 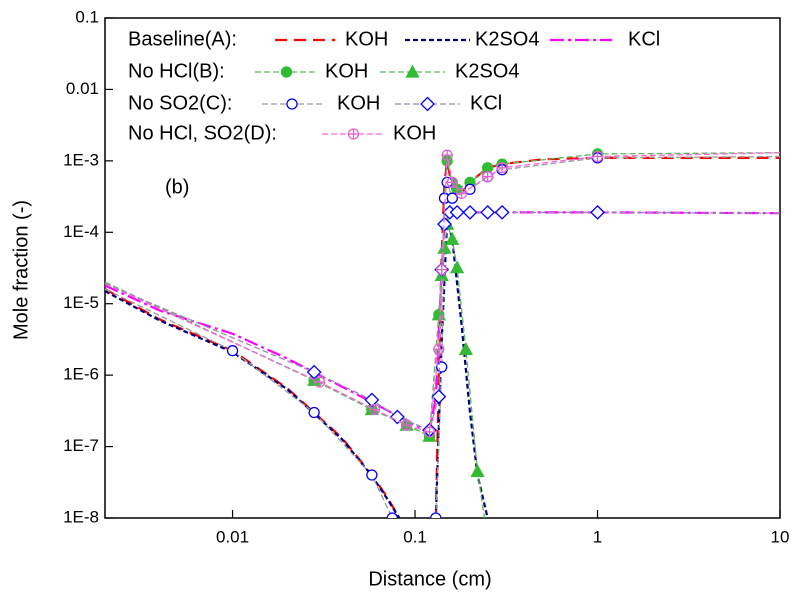 What do you see at coordinates (177, 187) in the screenshot?
I see `annotation: (b)` at bounding box center [177, 187].